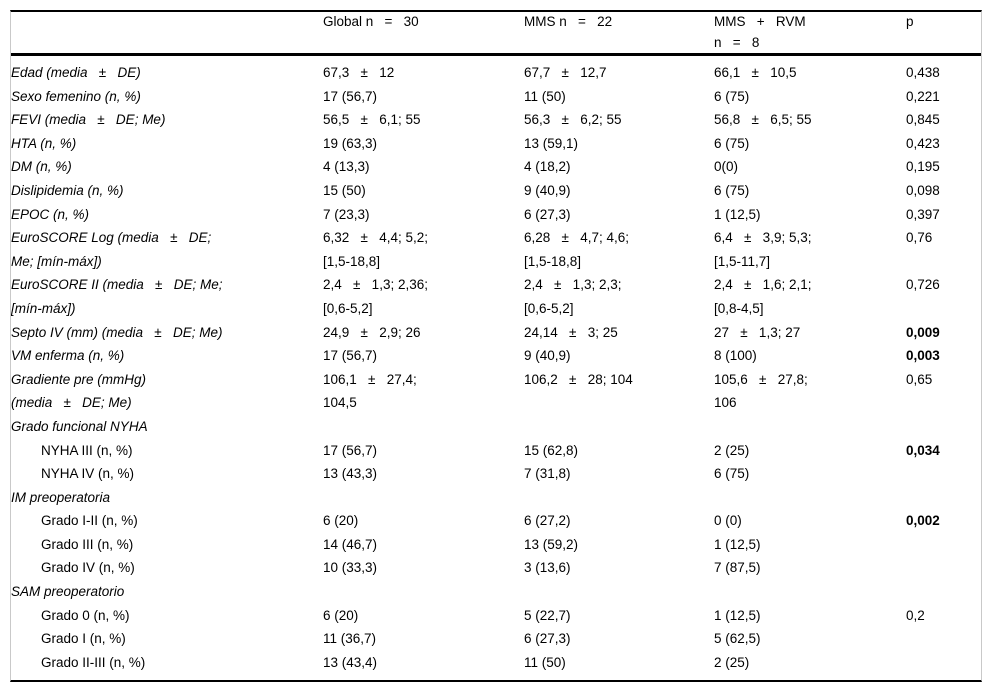 This screenshot has height=682, width=992. What do you see at coordinates (726, 167) in the screenshot?
I see `cell-mms-rvm: 0(0)` at bounding box center [726, 167].